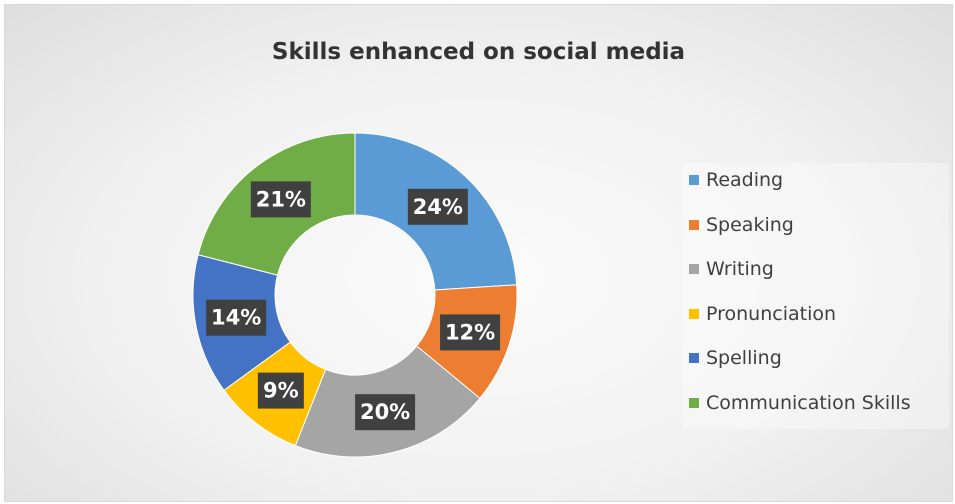 Image resolution: width=955 pixels, height=504 pixels. I want to click on data-label-reading: 24%, so click(437, 206).